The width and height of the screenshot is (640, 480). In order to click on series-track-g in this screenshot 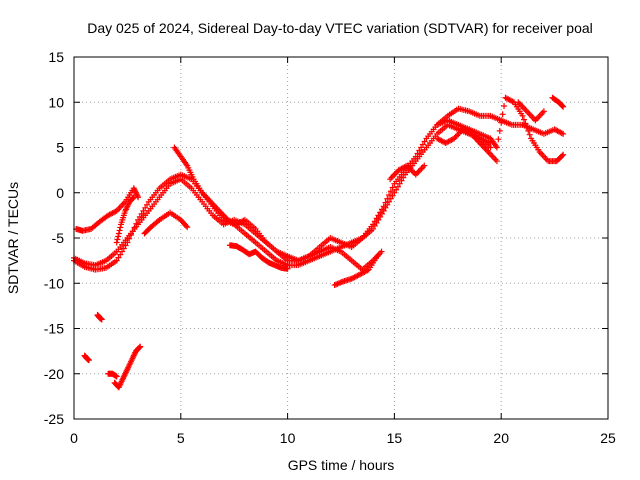, I will do `click(500, 121)`.